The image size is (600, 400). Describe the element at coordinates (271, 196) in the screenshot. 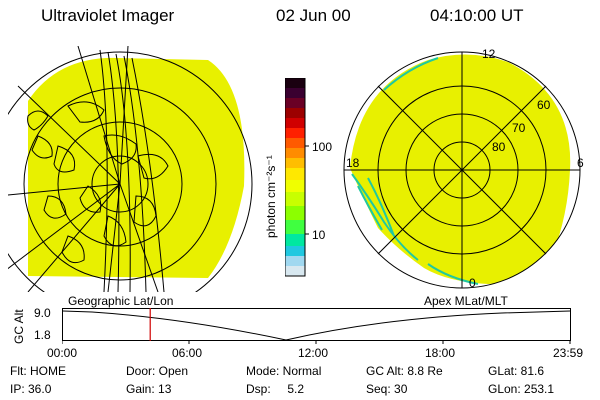

I see `colorbar-unit-label: photon cm⁻²s⁻¹` at that location.